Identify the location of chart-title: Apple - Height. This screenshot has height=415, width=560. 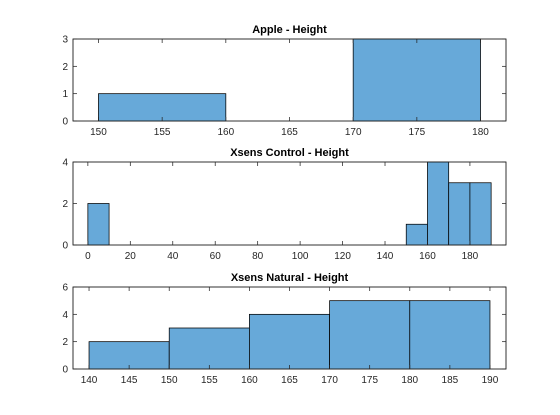
(289, 30).